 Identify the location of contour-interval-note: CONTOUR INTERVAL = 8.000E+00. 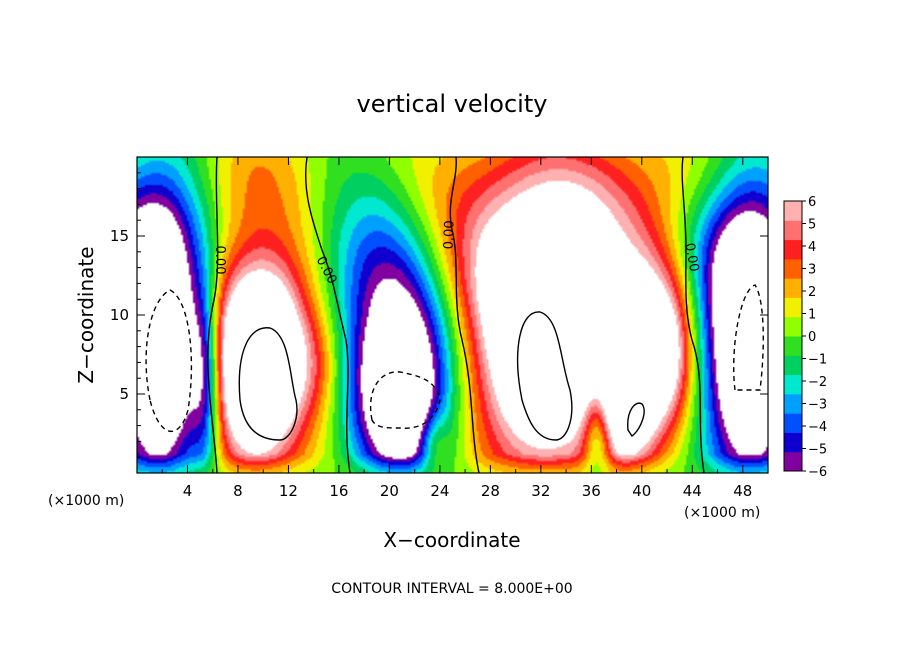
(451, 589).